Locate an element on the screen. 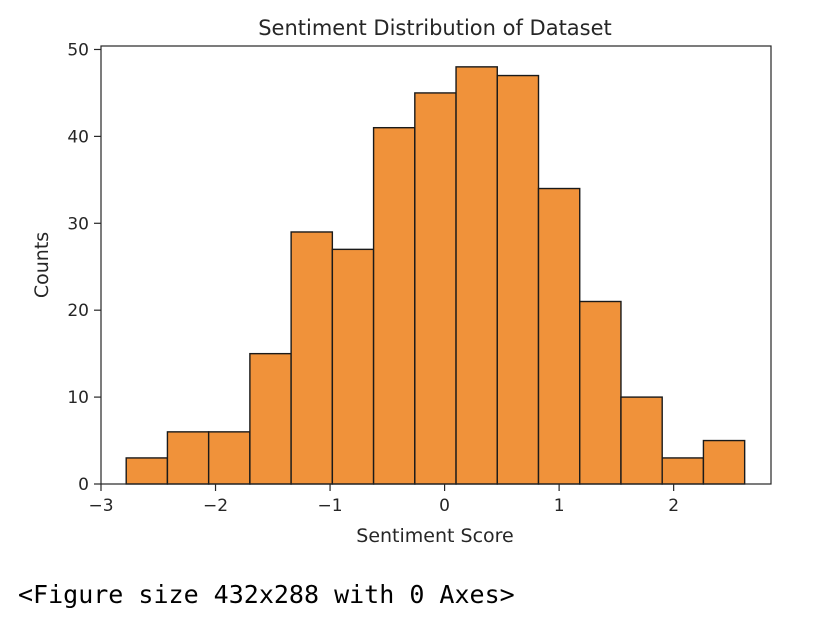  y-tick-label: 0 is located at coordinates (83, 485).